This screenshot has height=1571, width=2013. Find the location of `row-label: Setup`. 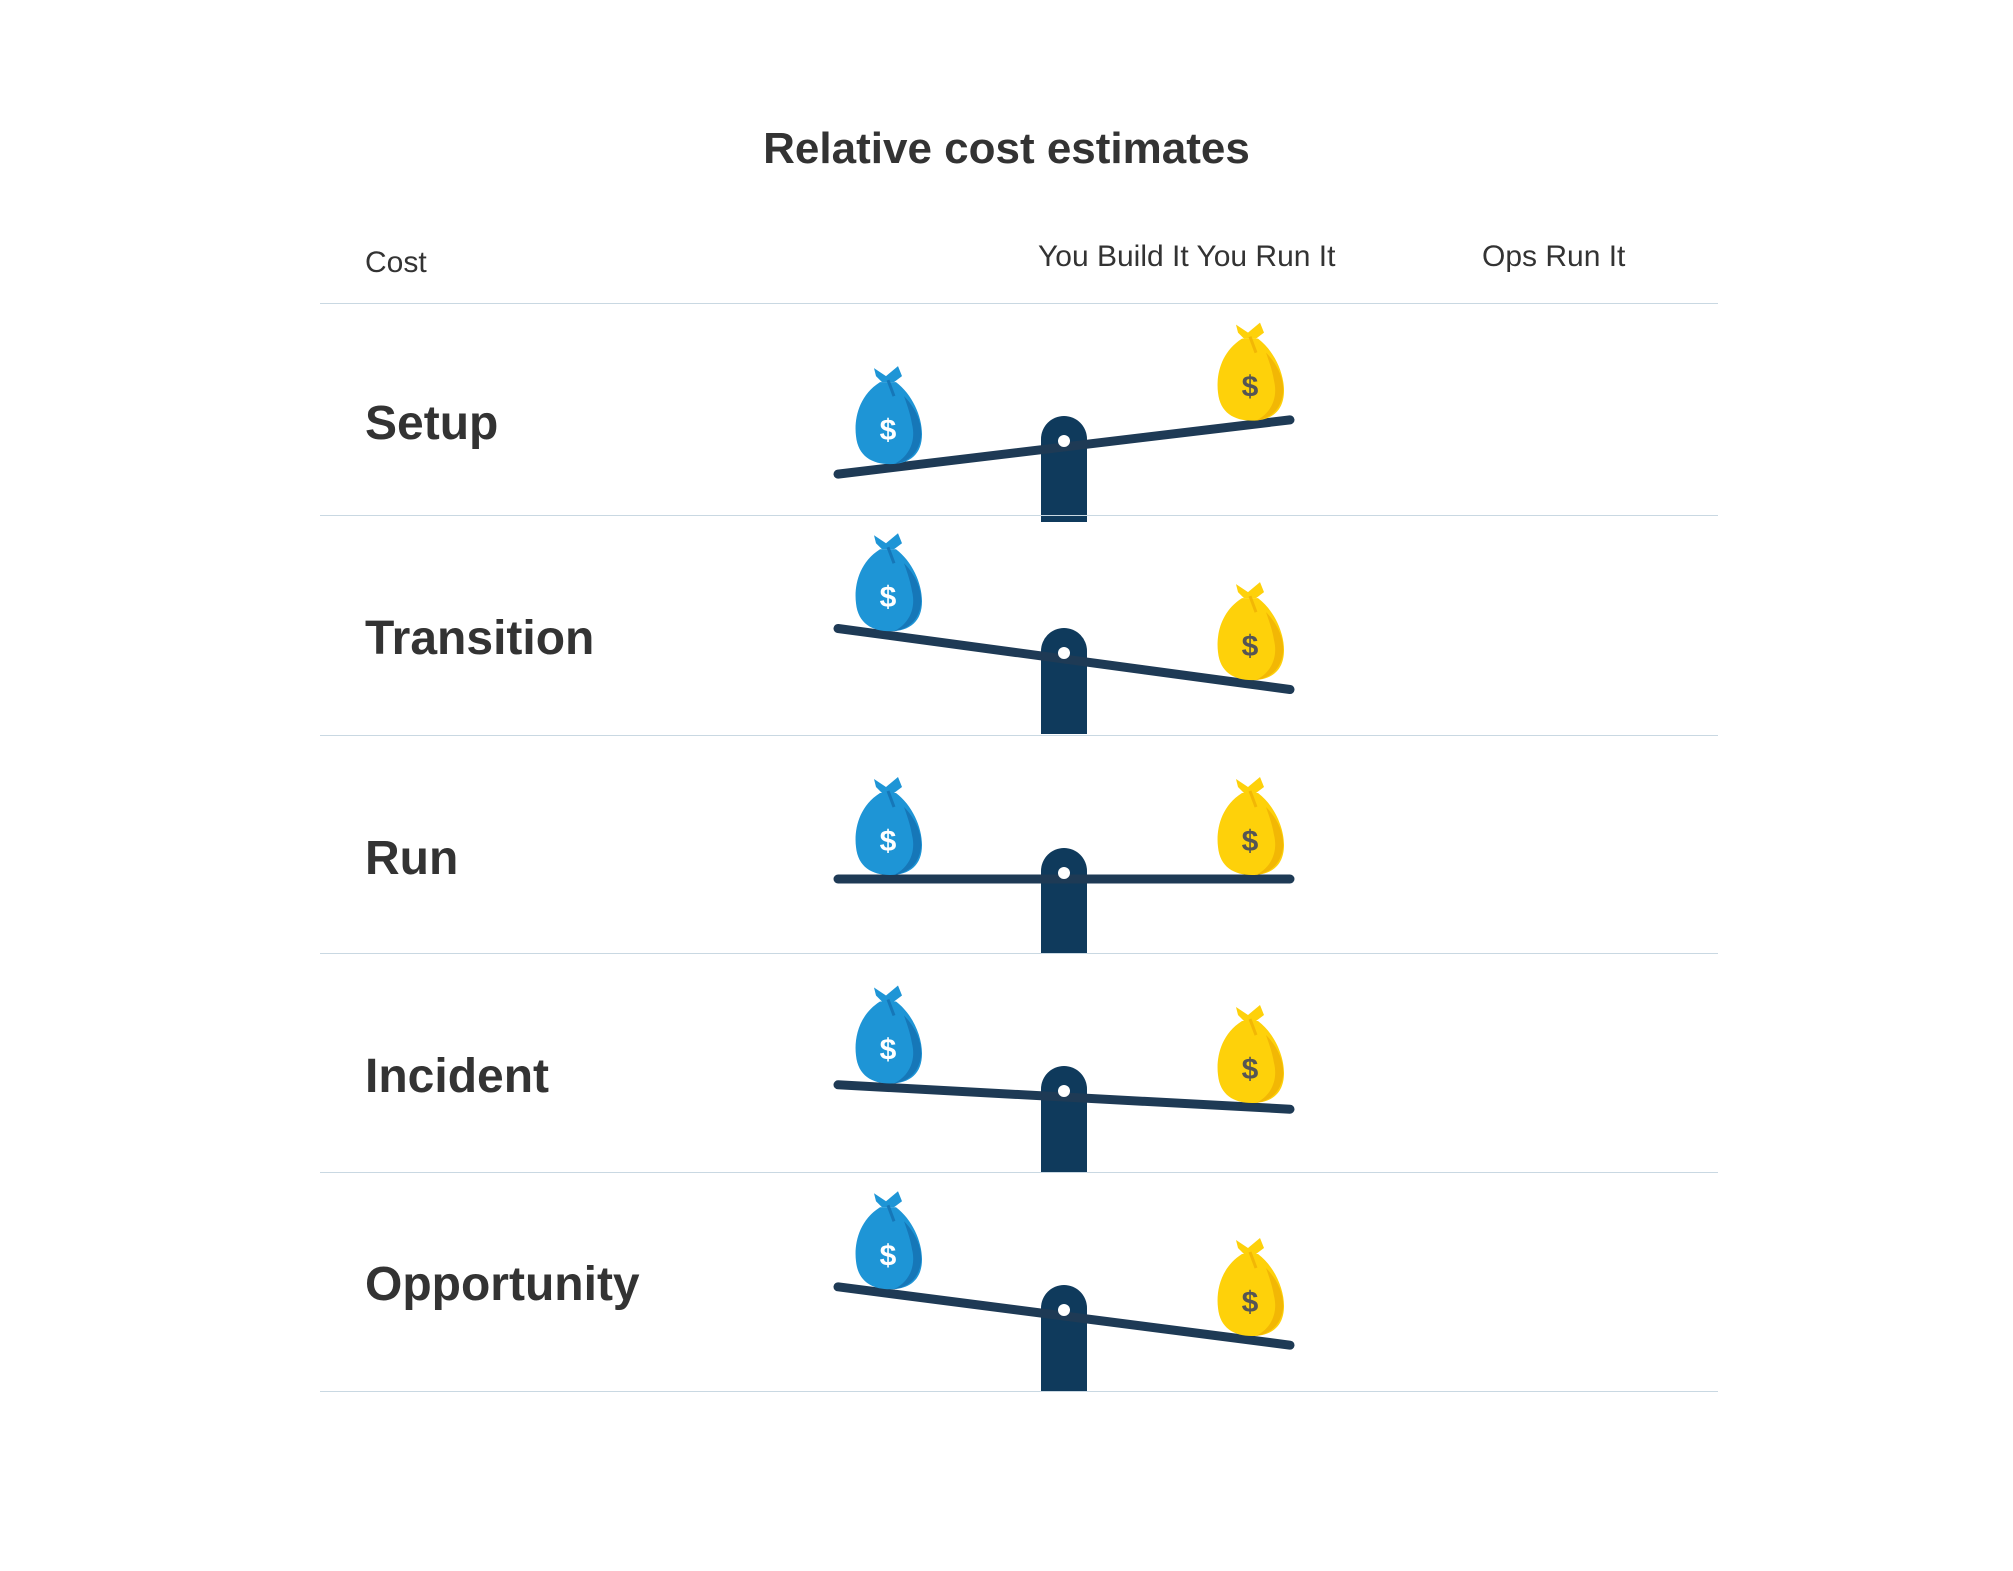

row-label: Setup is located at coordinates (432, 423).